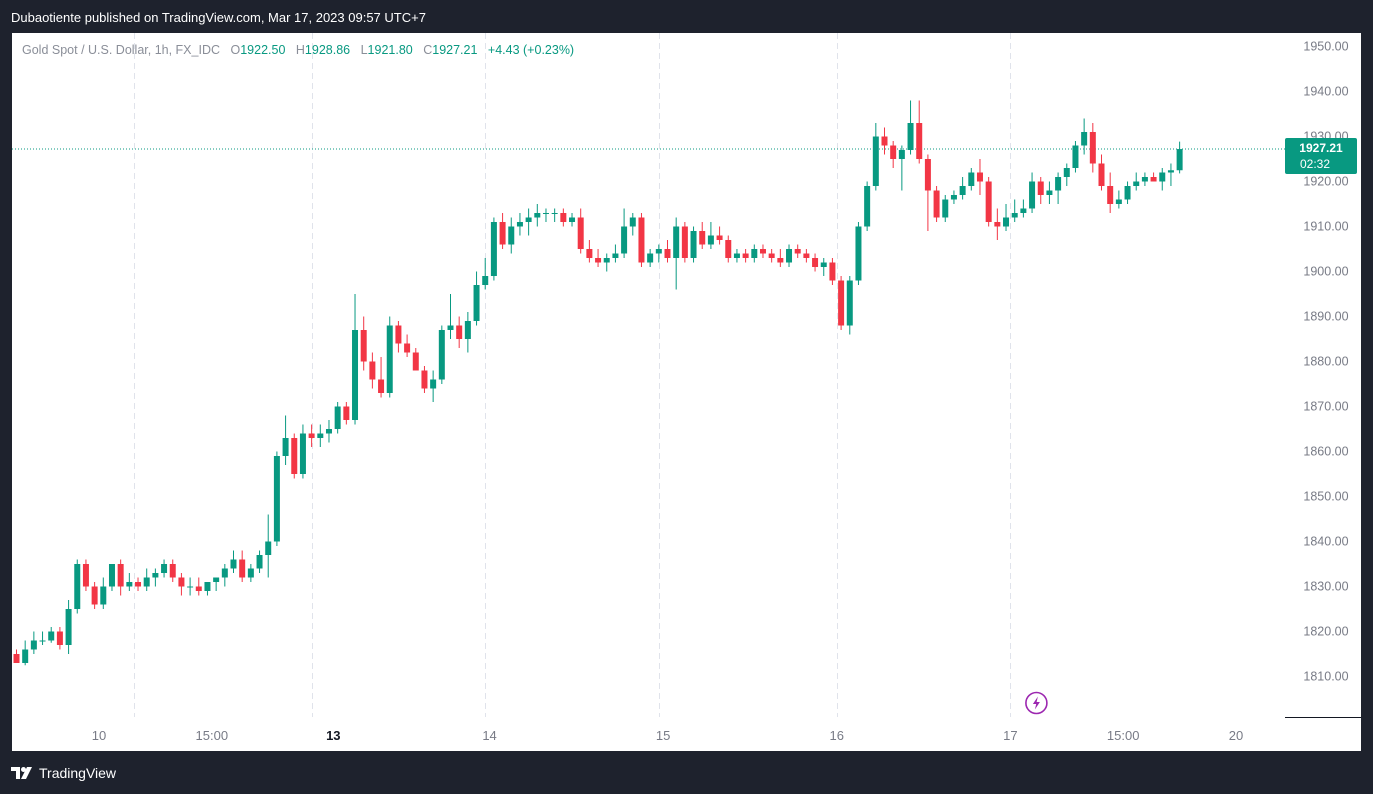  Describe the element at coordinates (531, 50) in the screenshot. I see `legend-change: +4.43 (+0.23%)` at that location.